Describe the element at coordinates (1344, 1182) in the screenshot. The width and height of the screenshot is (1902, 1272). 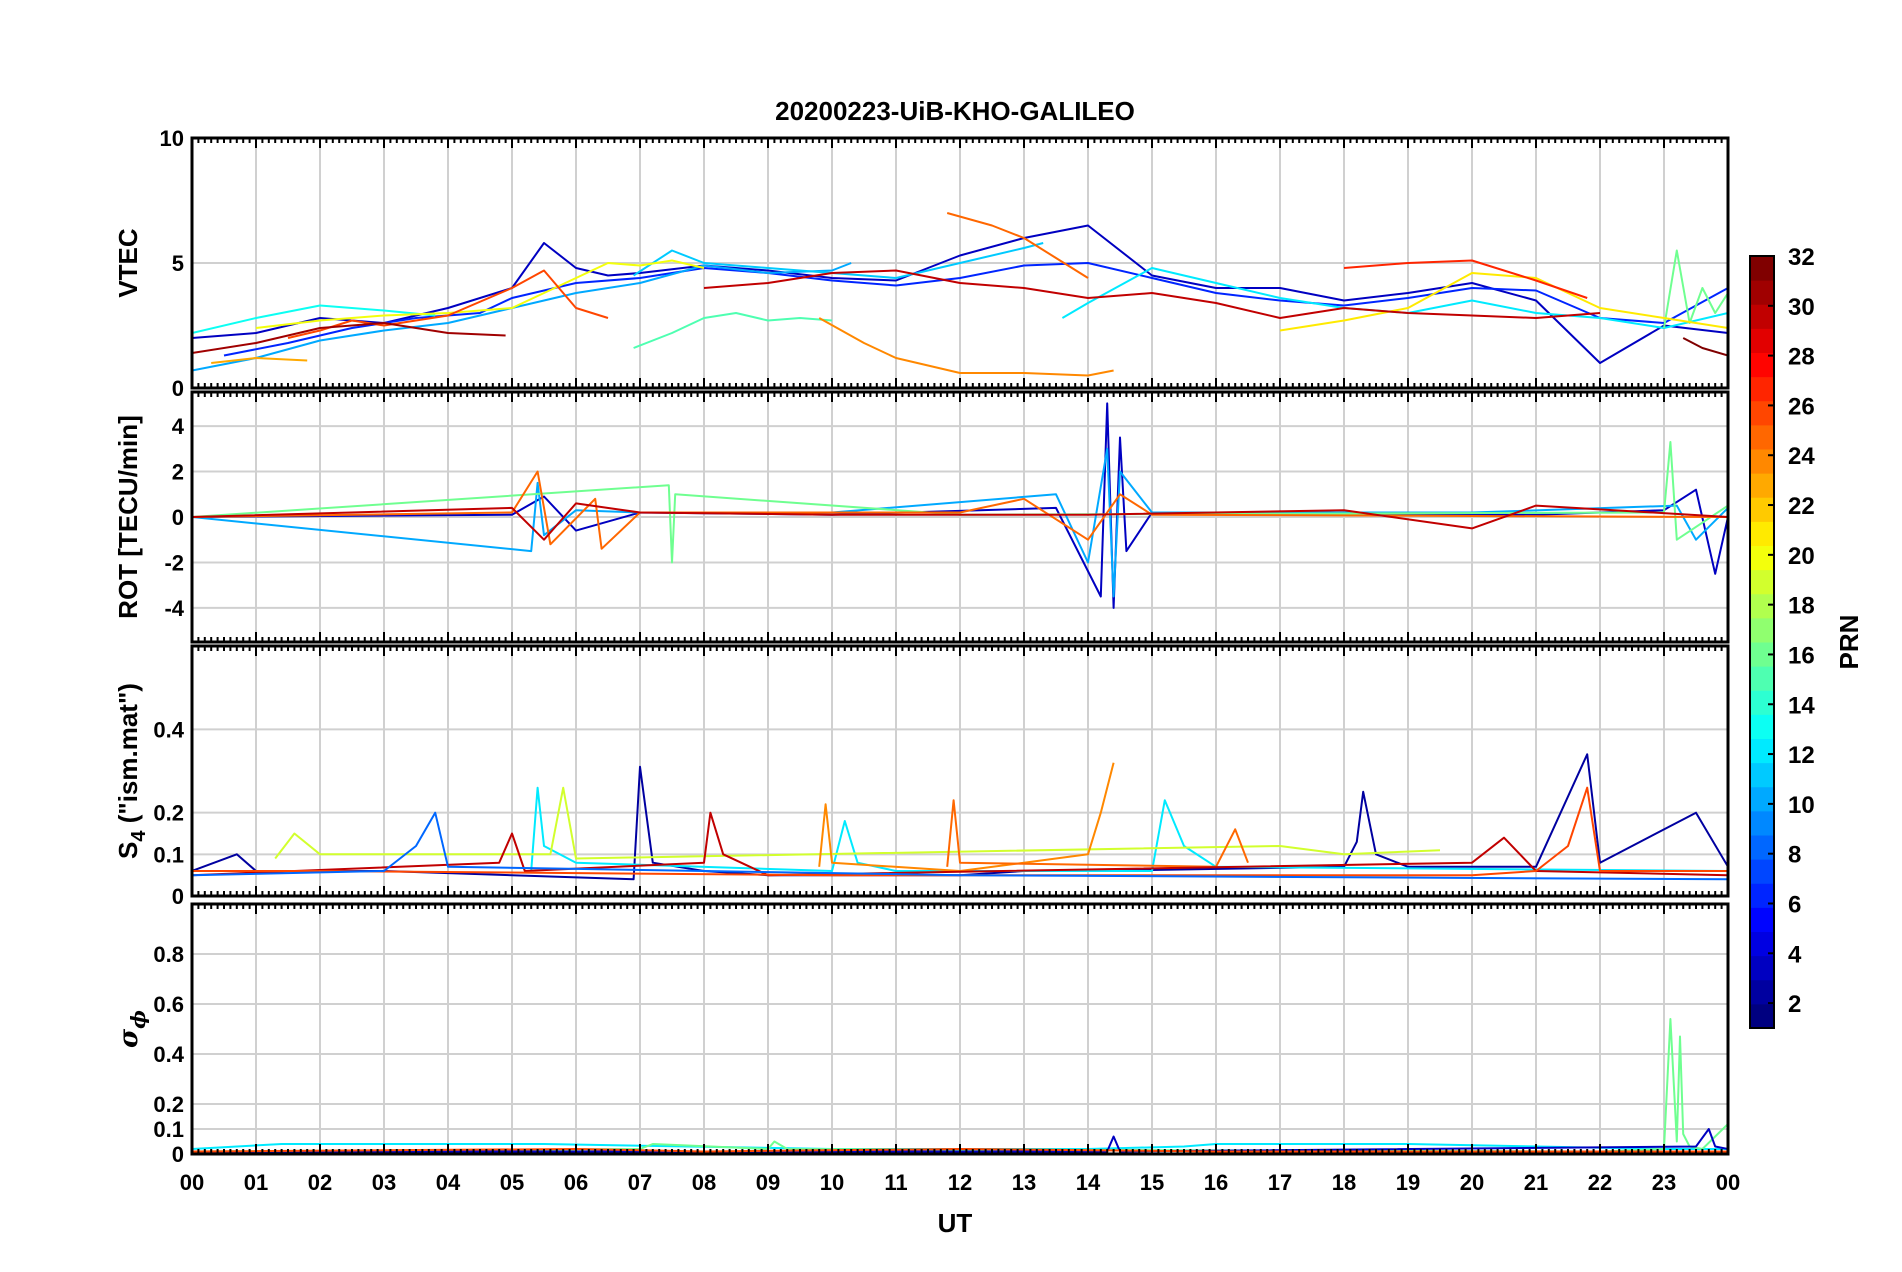
I see `x-tick-label: 18` at that location.